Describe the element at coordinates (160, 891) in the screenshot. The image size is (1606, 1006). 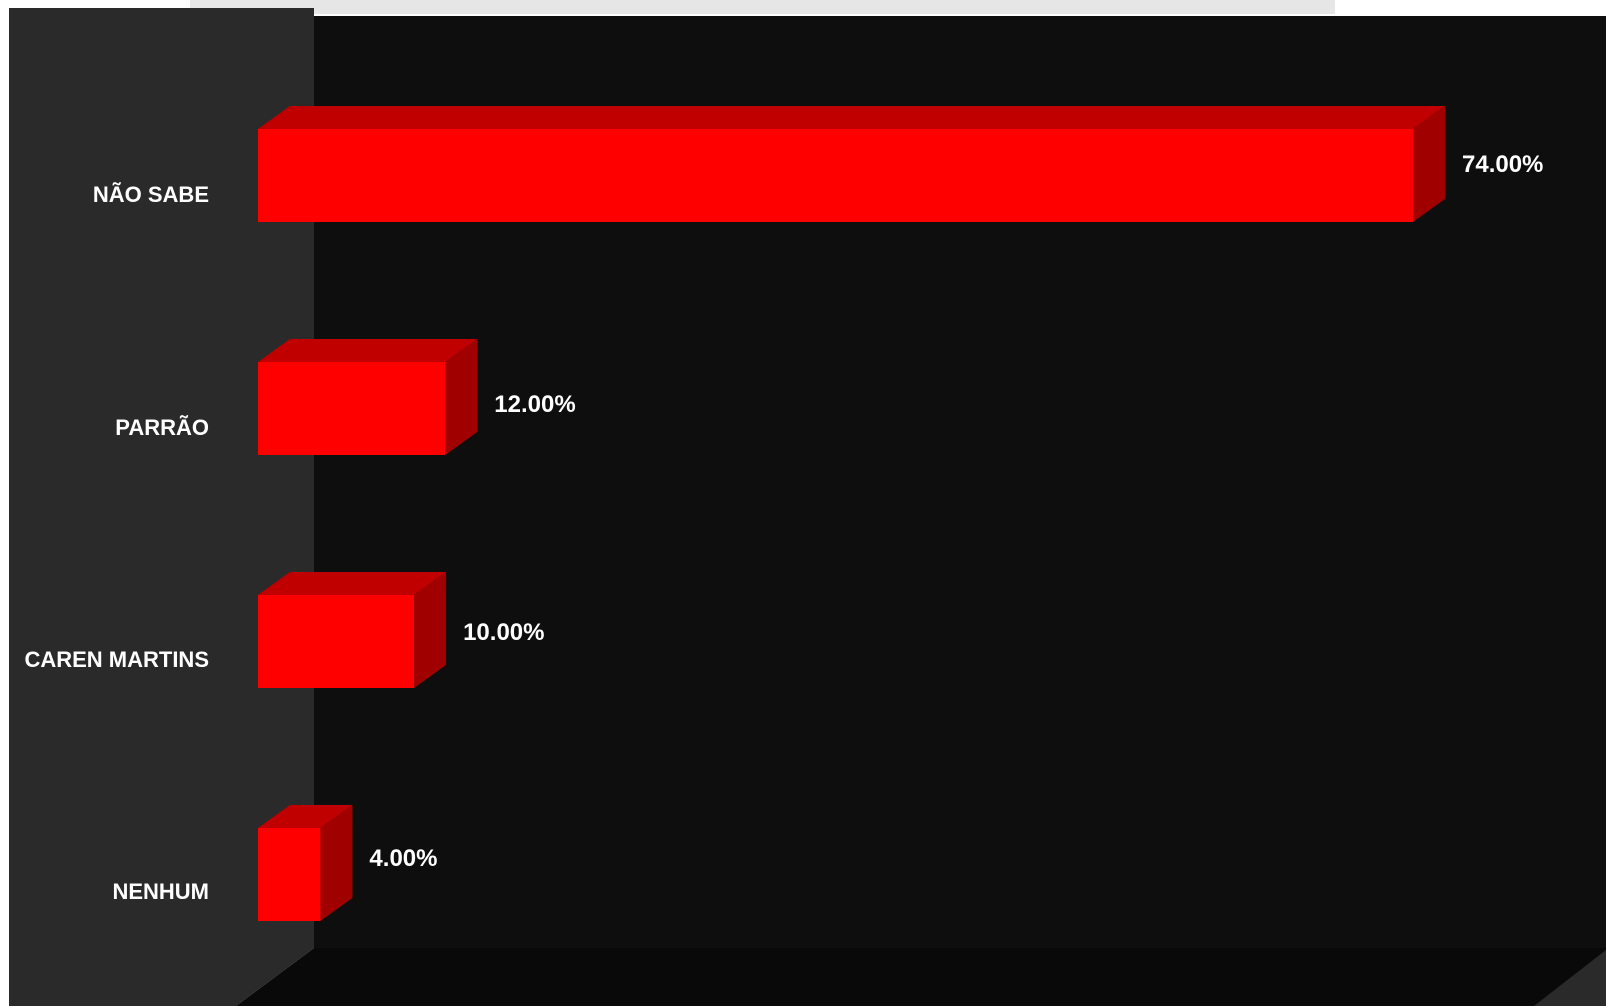
I see `category-label: NENHUM` at that location.